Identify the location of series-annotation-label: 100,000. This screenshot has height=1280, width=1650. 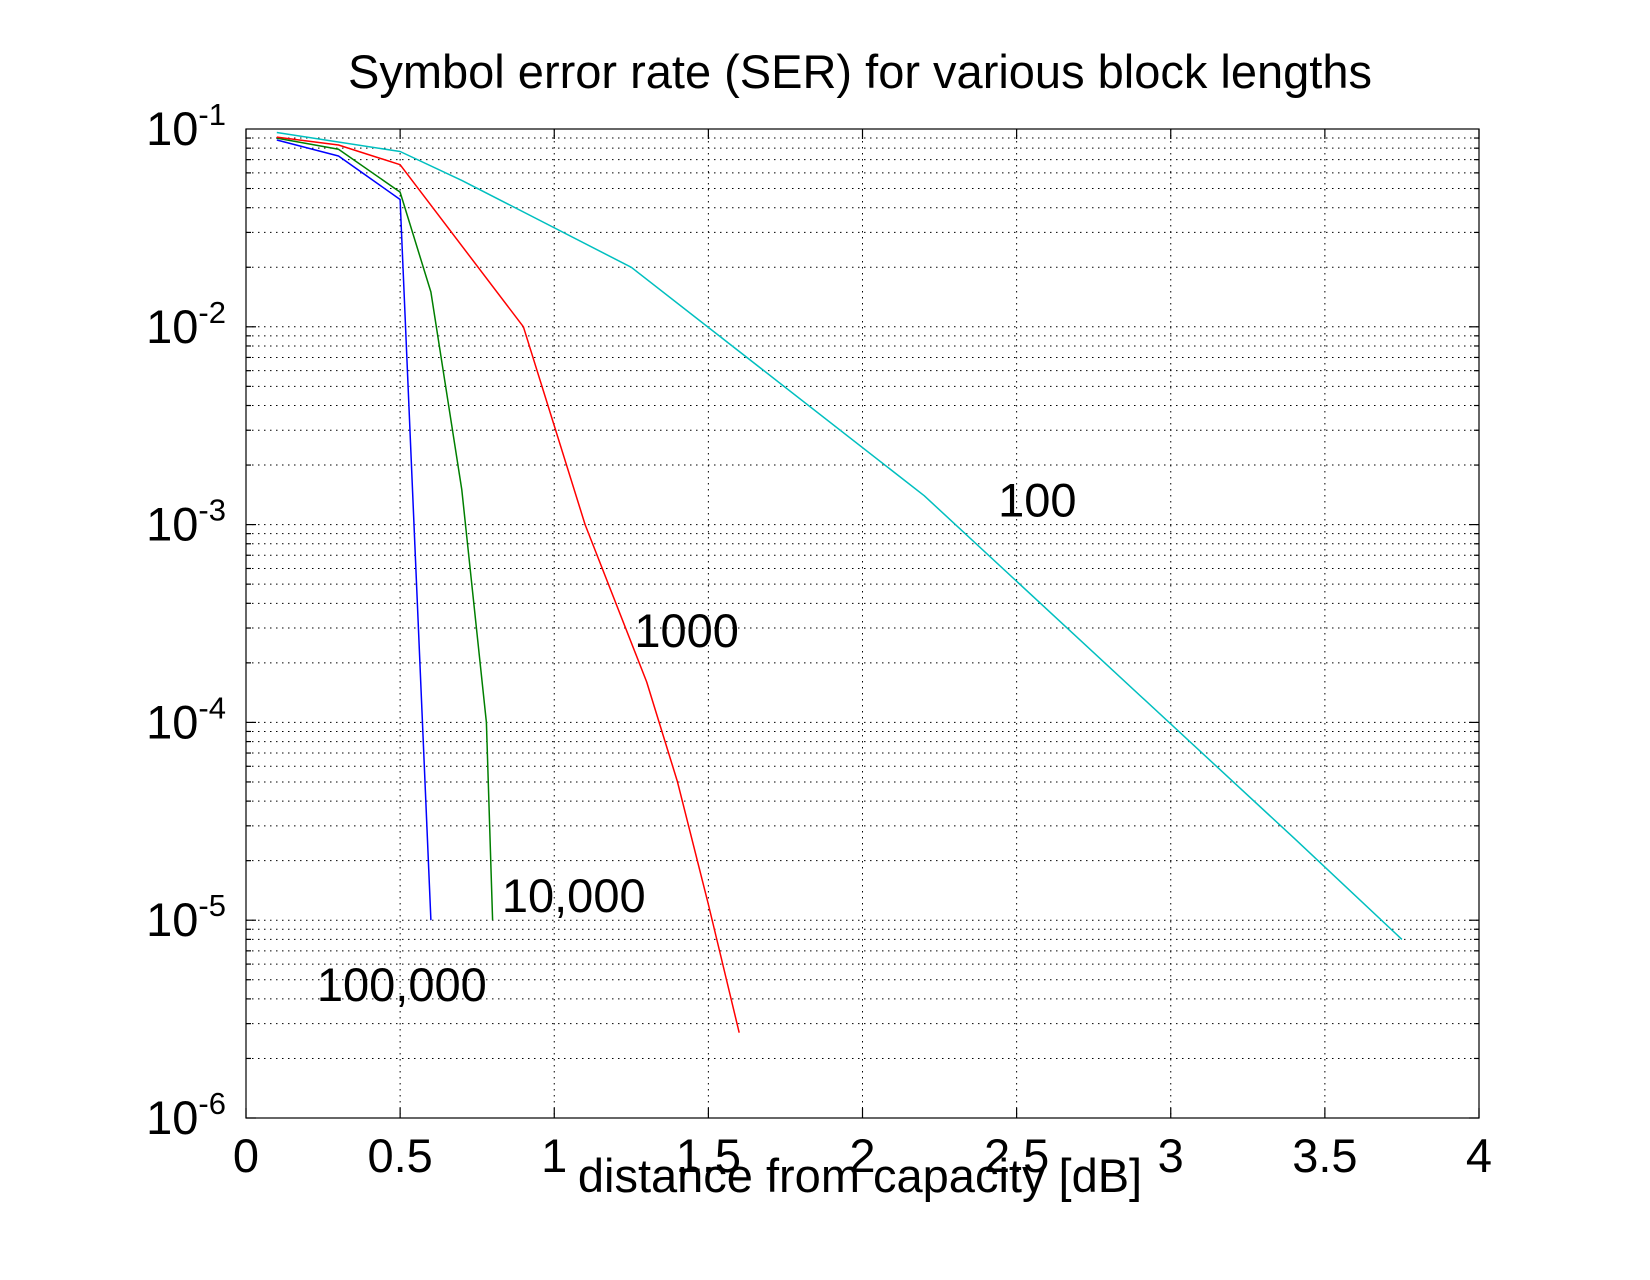
(402, 984).